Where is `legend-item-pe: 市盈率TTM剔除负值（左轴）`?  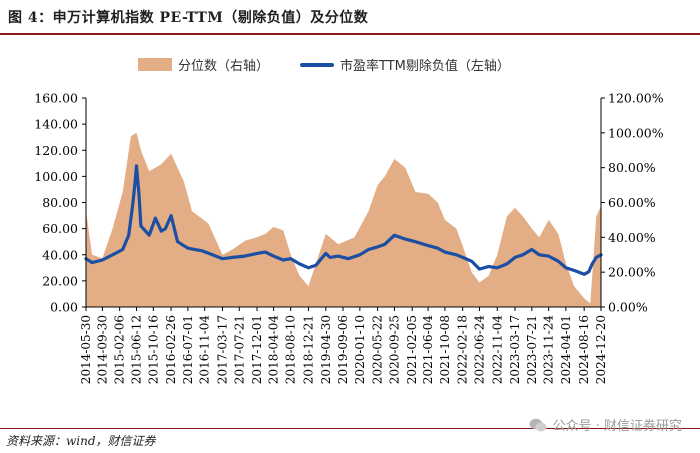
legend-item-pe: 市盈率TTM剔除负值（左轴） is located at coordinates (405, 64).